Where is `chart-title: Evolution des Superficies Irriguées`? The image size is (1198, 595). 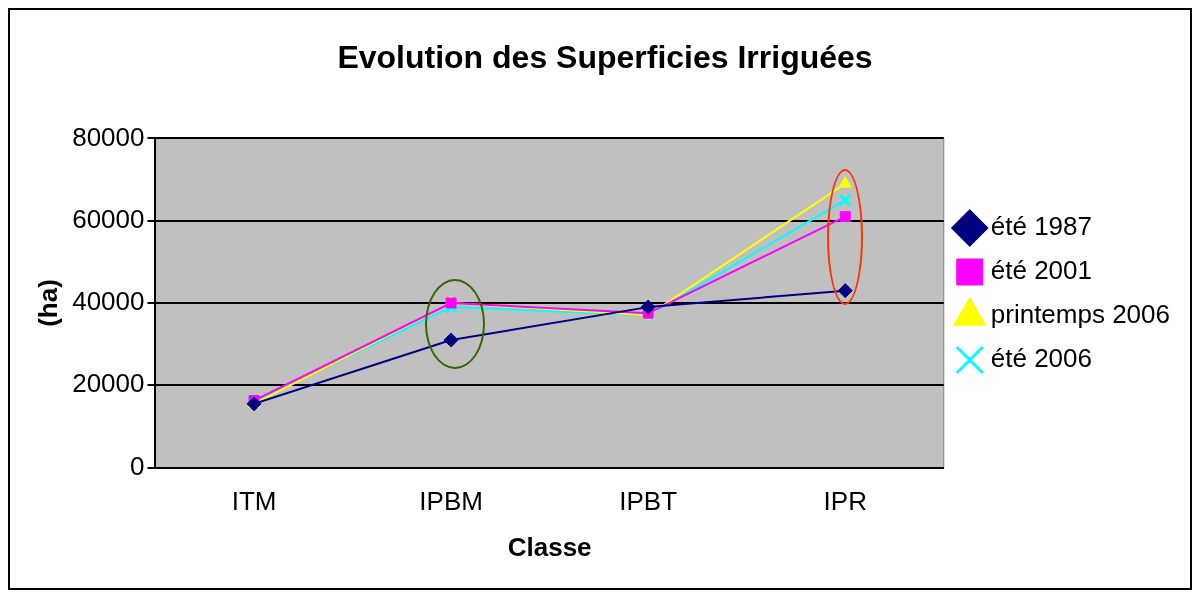
chart-title: Evolution des Superficies Irriguées is located at coordinates (605, 57).